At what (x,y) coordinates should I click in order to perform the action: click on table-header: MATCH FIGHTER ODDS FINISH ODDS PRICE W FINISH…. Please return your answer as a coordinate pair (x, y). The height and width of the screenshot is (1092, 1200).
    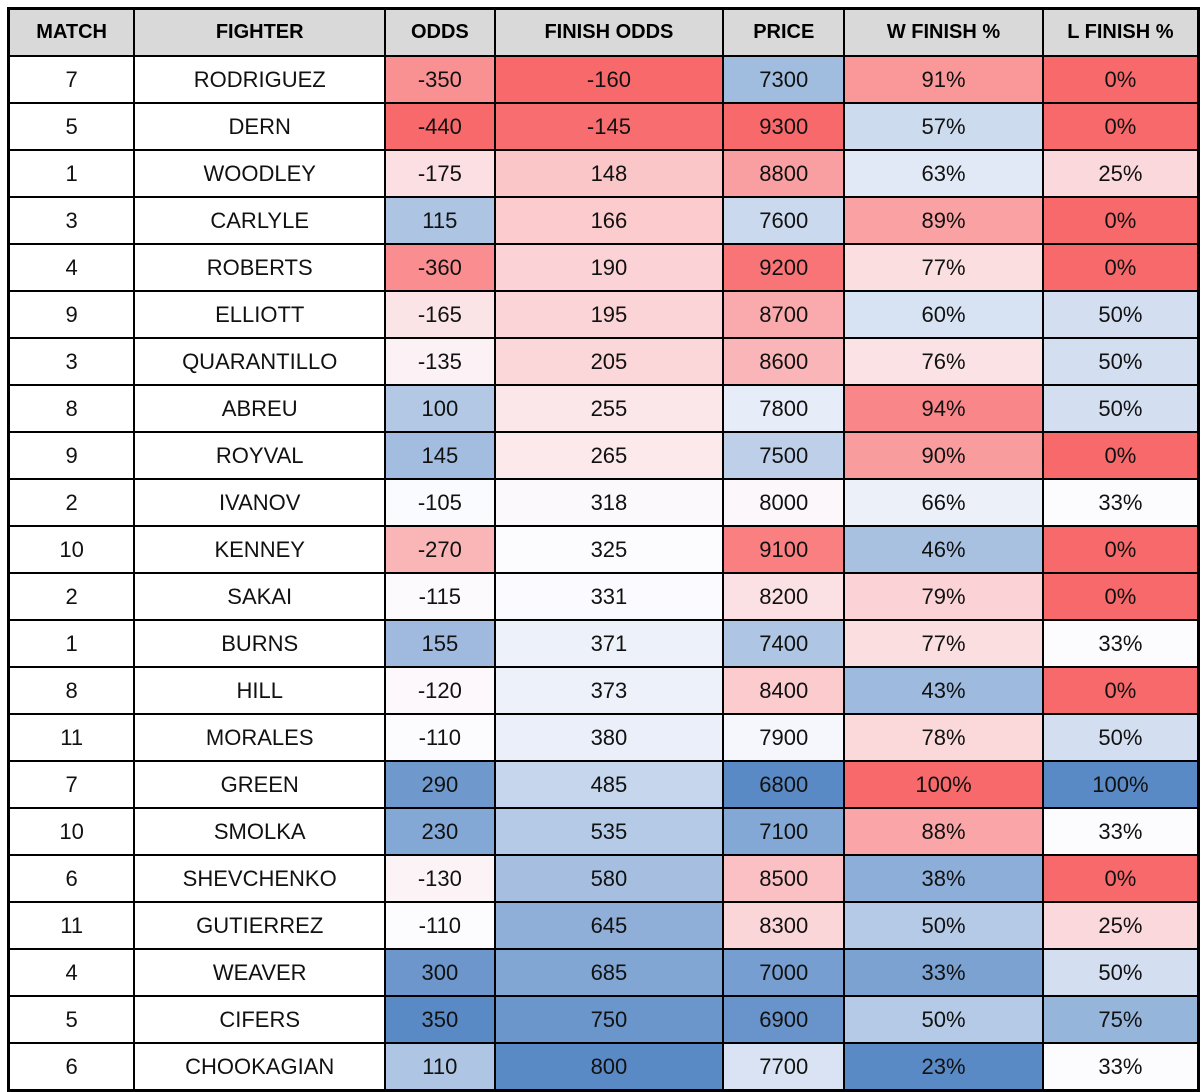
    Looking at the image, I should click on (603, 32).